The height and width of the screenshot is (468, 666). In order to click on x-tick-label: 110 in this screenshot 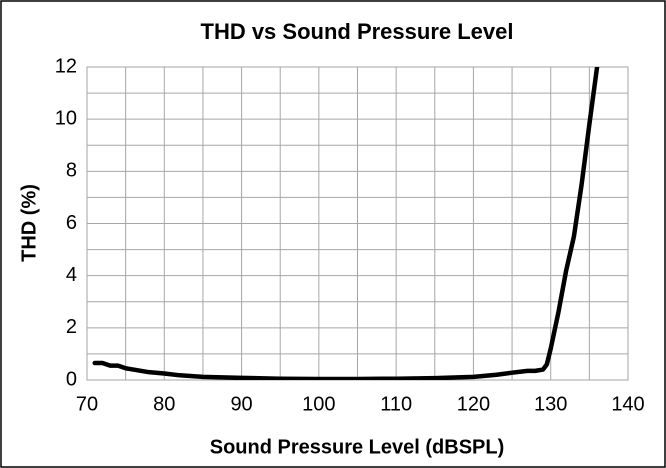, I will do `click(396, 404)`.